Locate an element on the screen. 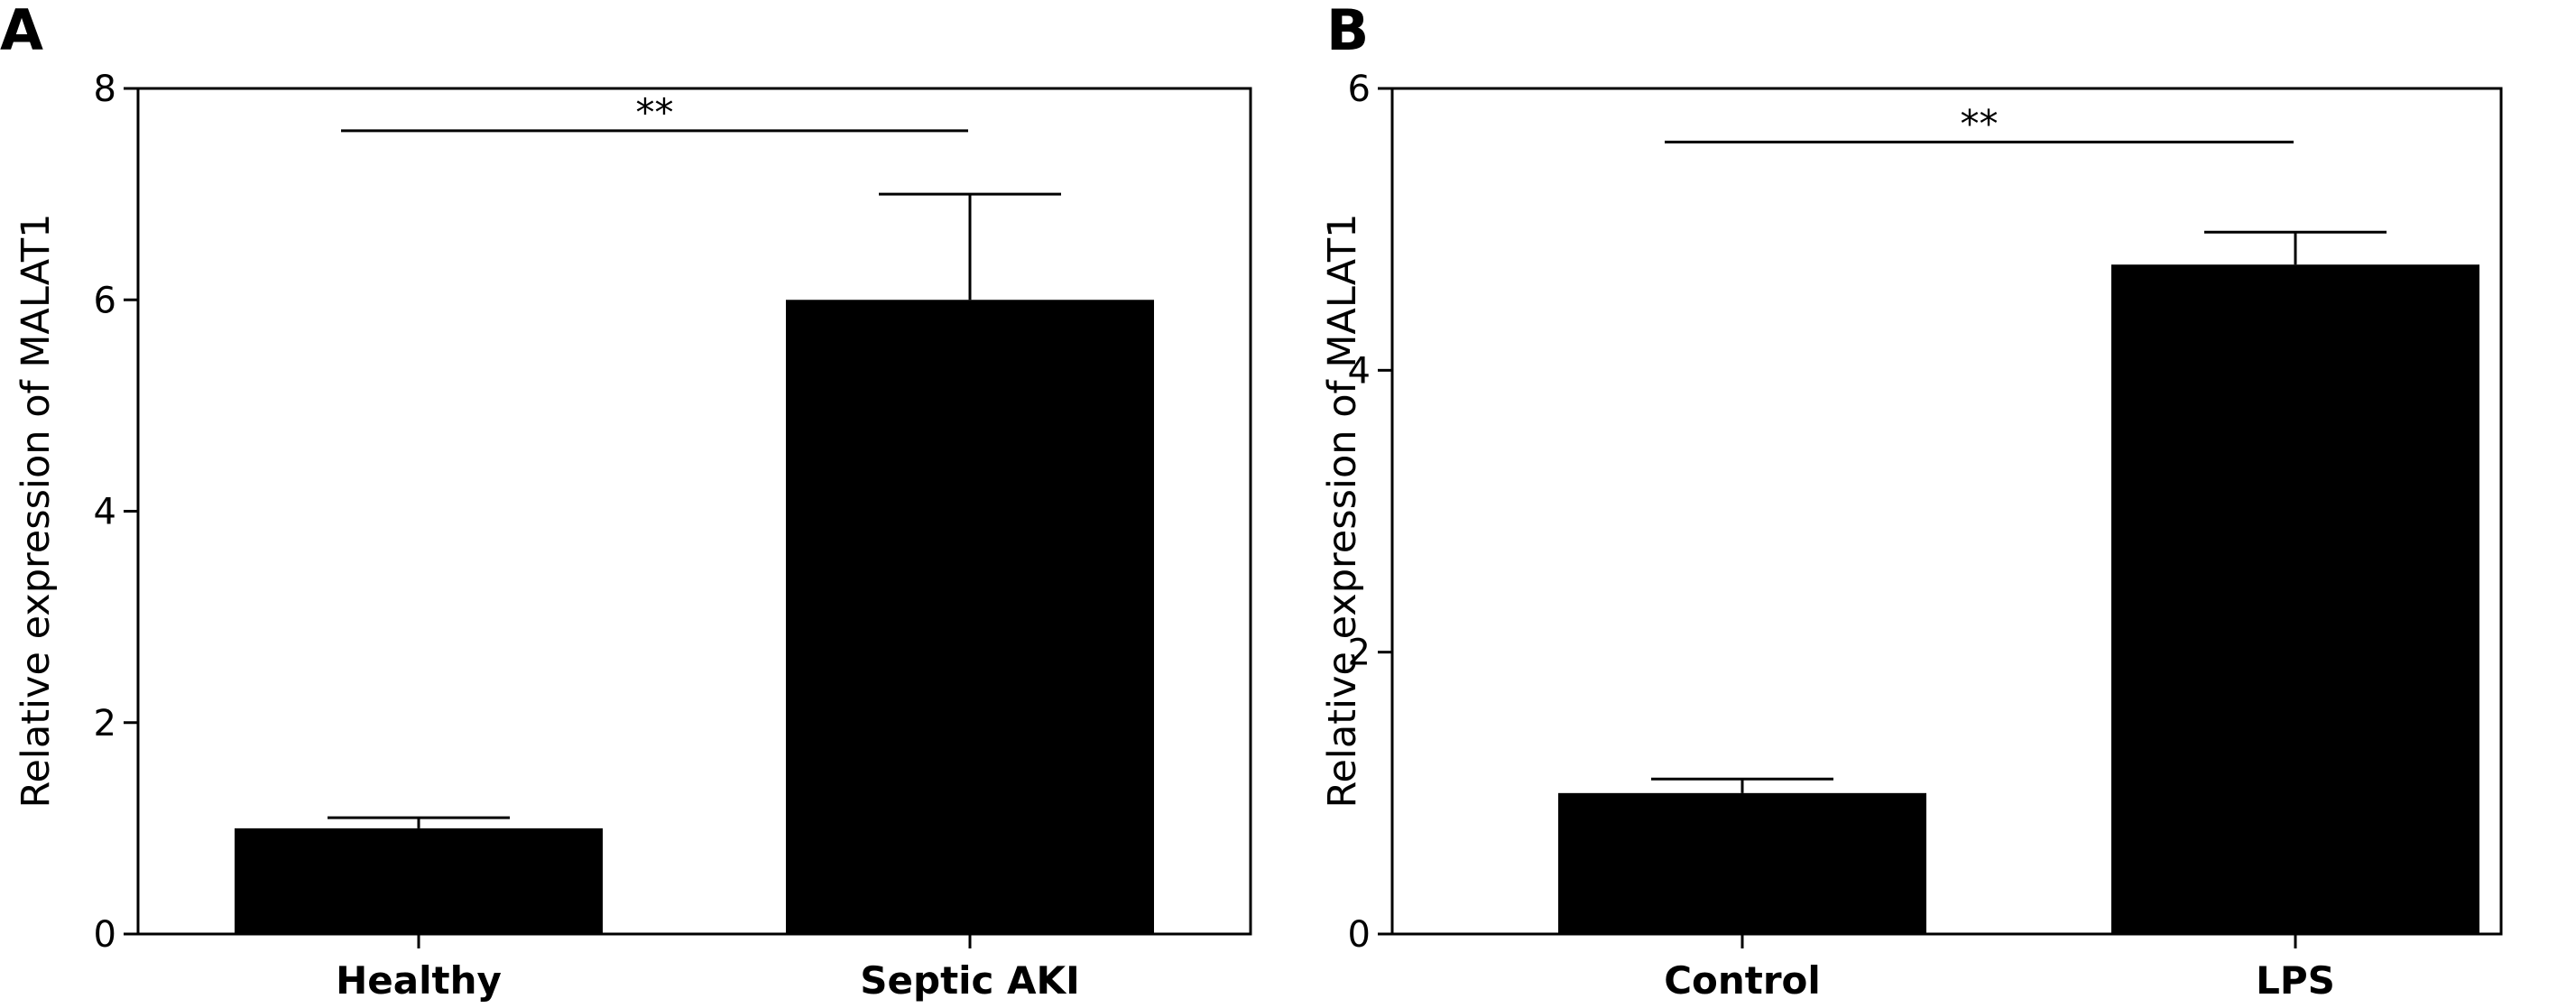 This screenshot has width=2576, height=1008. x-category-label: Healthy is located at coordinates (419, 980).